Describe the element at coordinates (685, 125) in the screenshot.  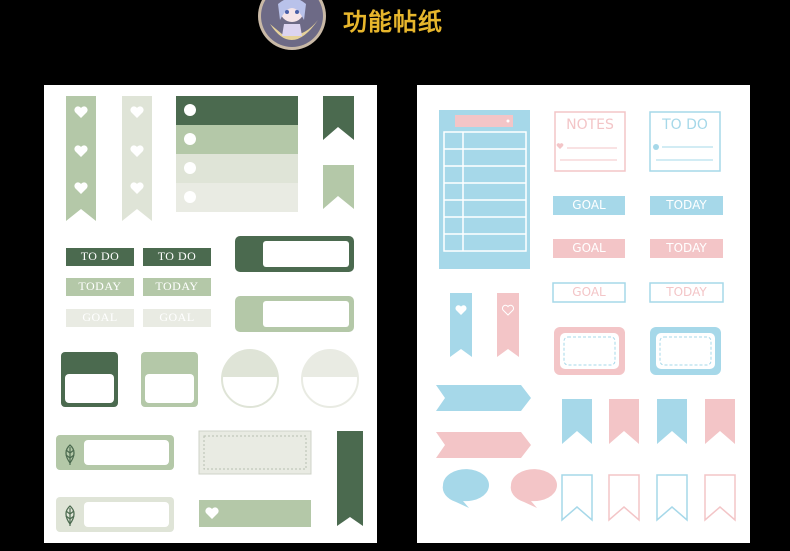
I see `todo-title: TO DO` at that location.